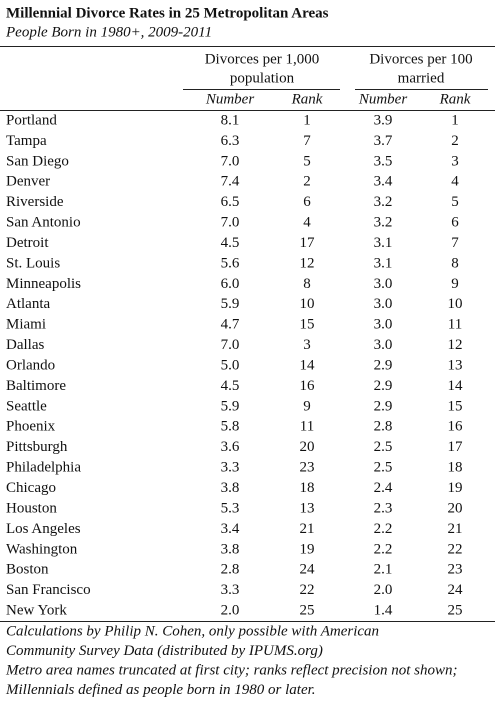 The width and height of the screenshot is (495, 711). Describe the element at coordinates (307, 284) in the screenshot. I see `cell-value: 8` at that location.